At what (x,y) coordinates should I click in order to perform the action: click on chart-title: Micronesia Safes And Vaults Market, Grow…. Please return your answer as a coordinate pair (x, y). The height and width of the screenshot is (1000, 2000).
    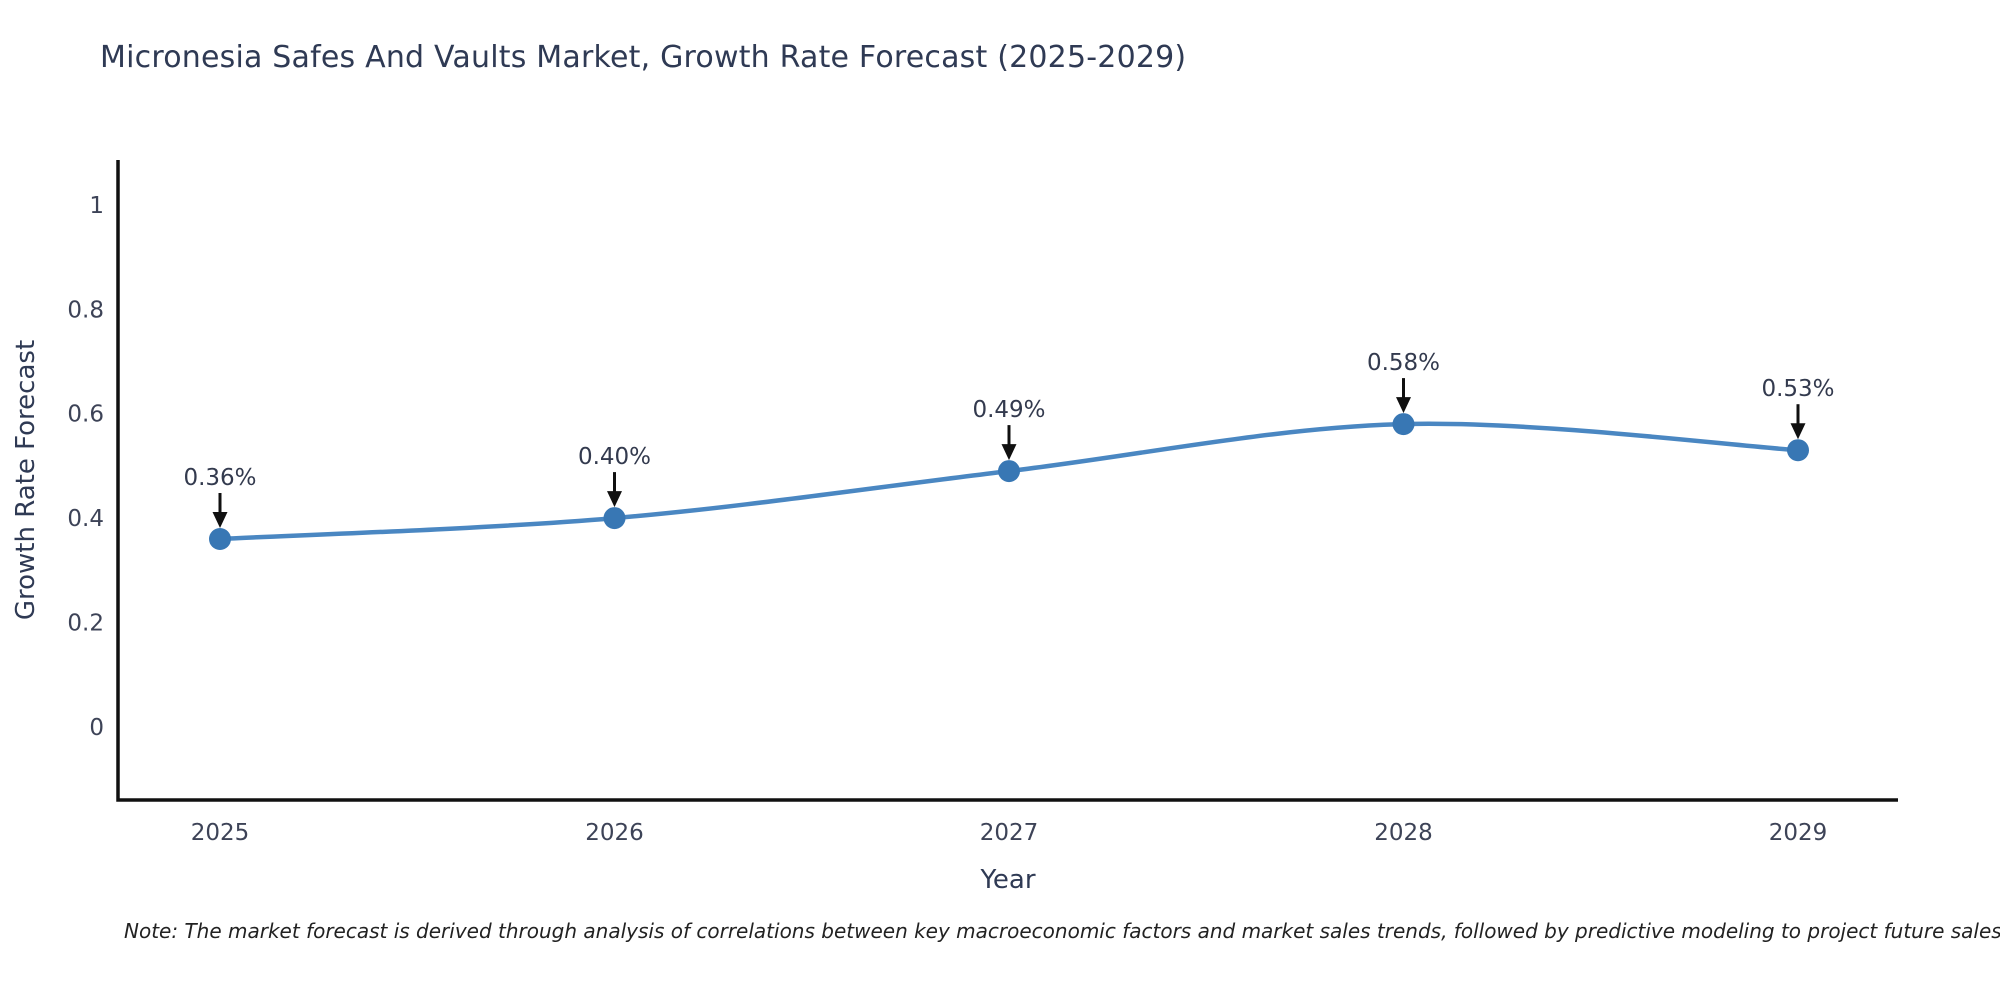
    Looking at the image, I should click on (643, 57).